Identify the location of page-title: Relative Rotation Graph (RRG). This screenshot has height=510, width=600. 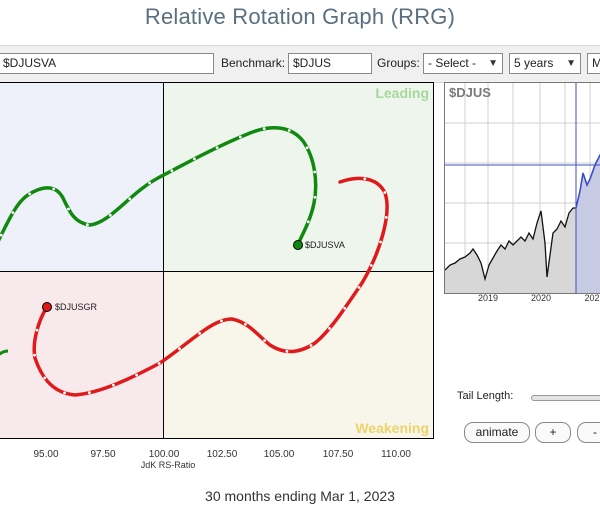
(300, 16).